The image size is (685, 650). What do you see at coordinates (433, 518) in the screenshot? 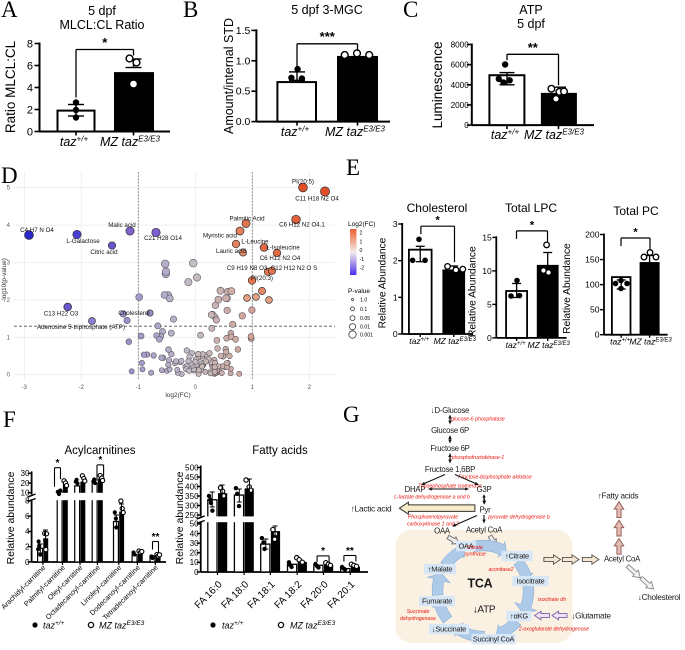
I see `svg-text: Phosphoenolpyruvate` at bounding box center [433, 518].